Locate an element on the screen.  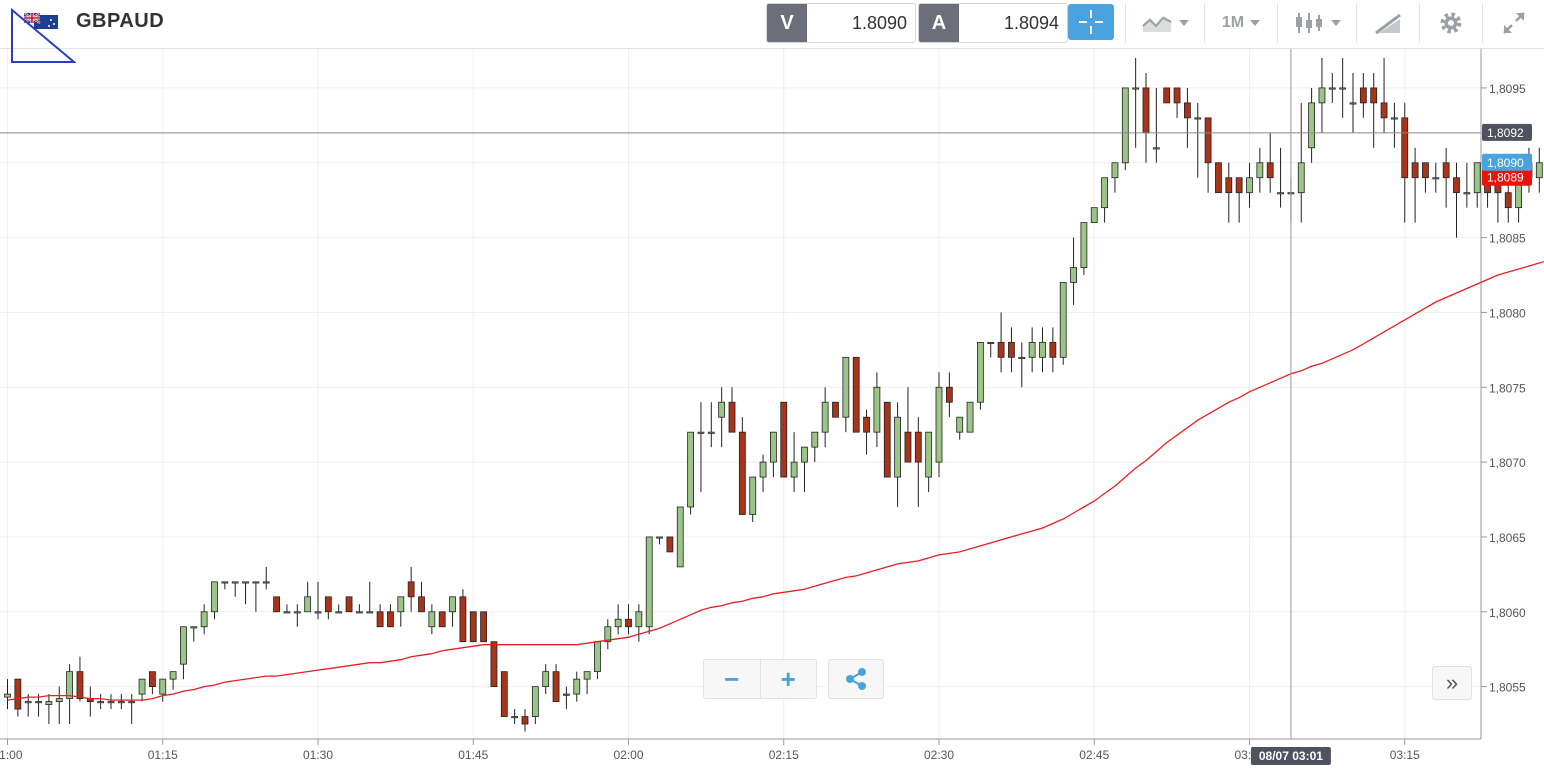
bid-quote: V 1.8090 is located at coordinates (841, 23).